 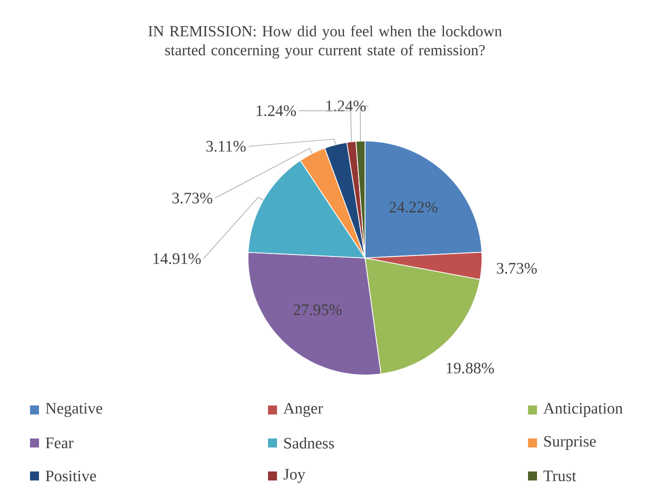 I want to click on legend-label: Negative, so click(x=74, y=409).